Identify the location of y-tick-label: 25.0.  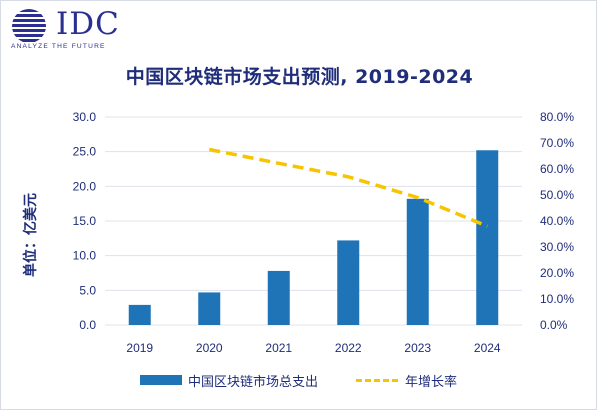
(85, 152).